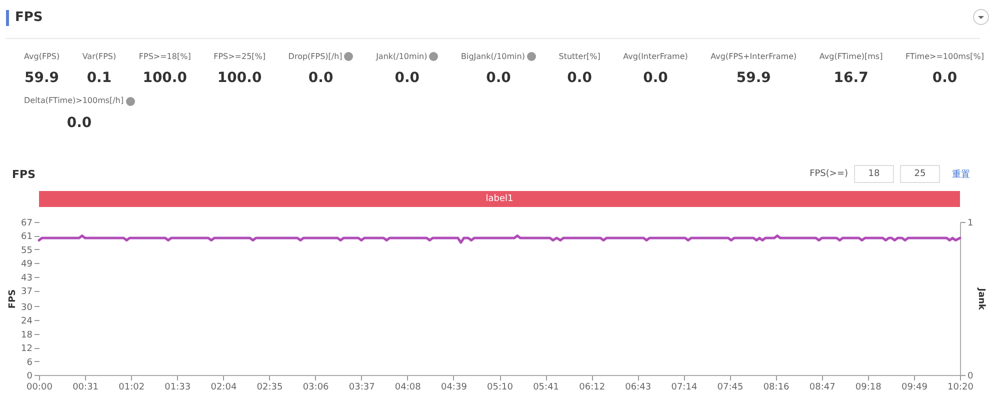 Image resolution: width=1000 pixels, height=393 pixels. Describe the element at coordinates (684, 387) in the screenshot. I see `x-tick-label: 07:14` at that location.